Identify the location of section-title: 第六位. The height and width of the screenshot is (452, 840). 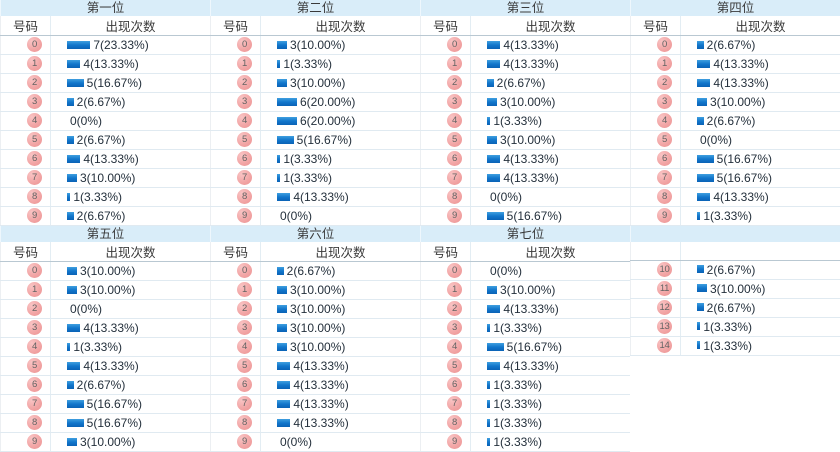
(315, 234).